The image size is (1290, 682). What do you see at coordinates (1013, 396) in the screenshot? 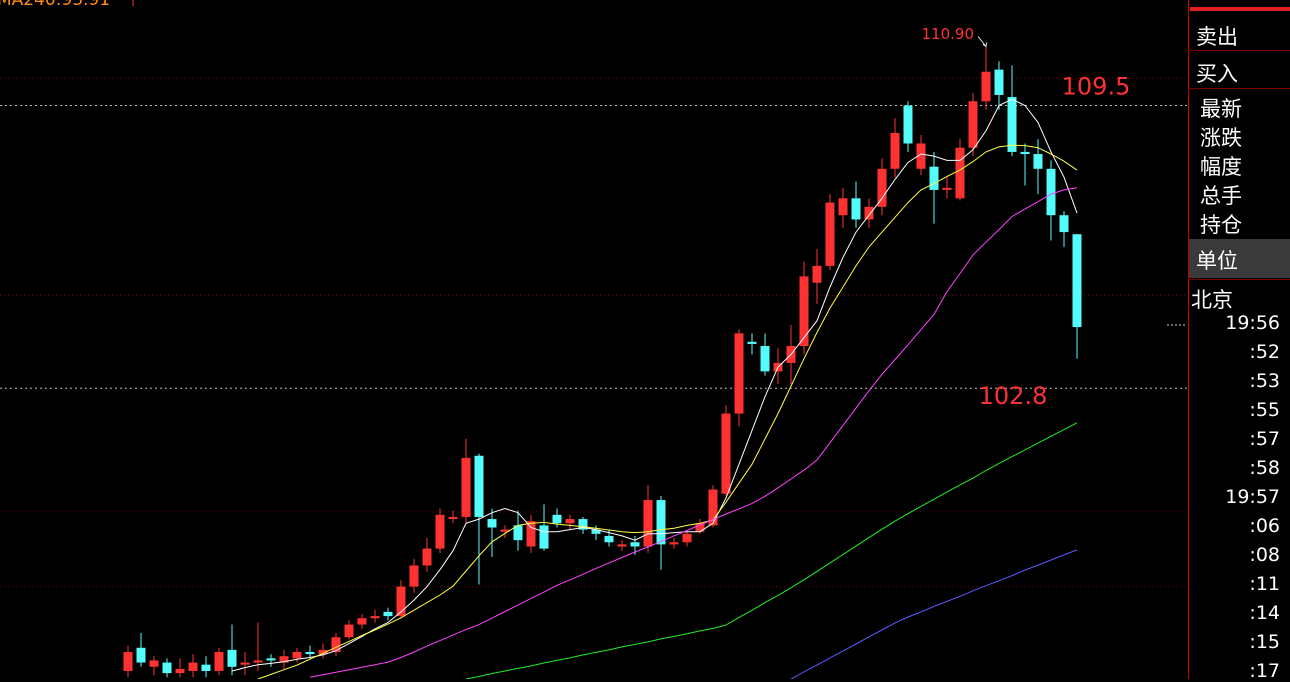
I see `level-label: 102.8` at bounding box center [1013, 396].